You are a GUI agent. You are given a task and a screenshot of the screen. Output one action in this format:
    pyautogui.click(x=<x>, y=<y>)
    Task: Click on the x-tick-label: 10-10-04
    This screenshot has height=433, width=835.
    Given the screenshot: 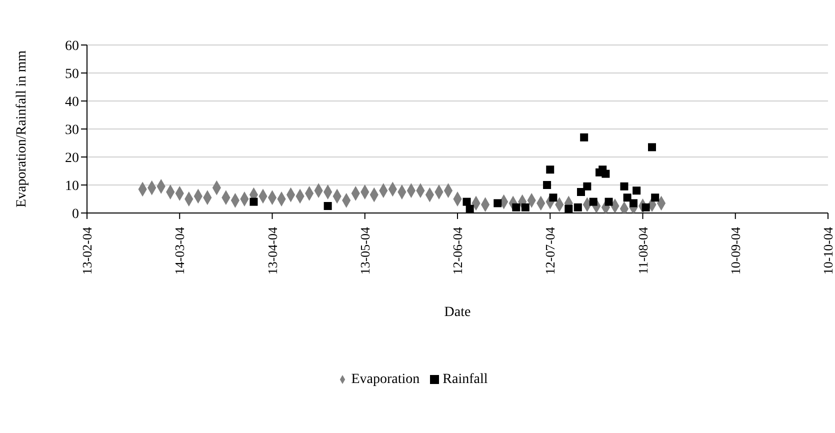 What is the action you would take?
    pyautogui.click(x=827, y=250)
    